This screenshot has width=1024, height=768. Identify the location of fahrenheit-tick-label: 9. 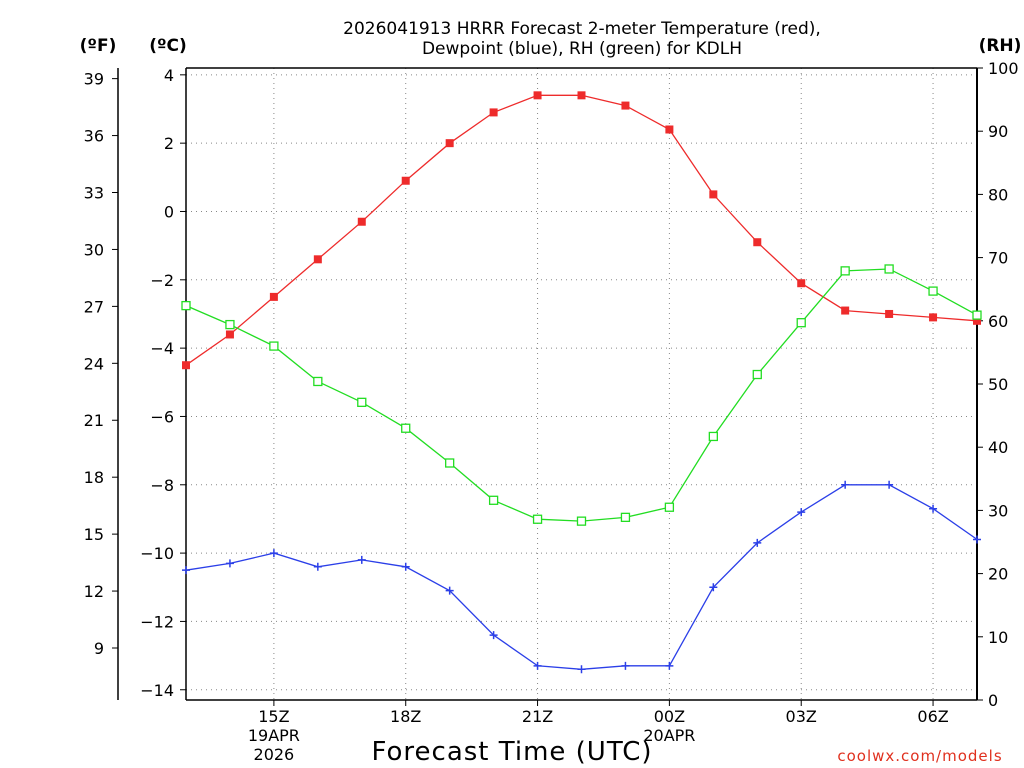
(99, 648).